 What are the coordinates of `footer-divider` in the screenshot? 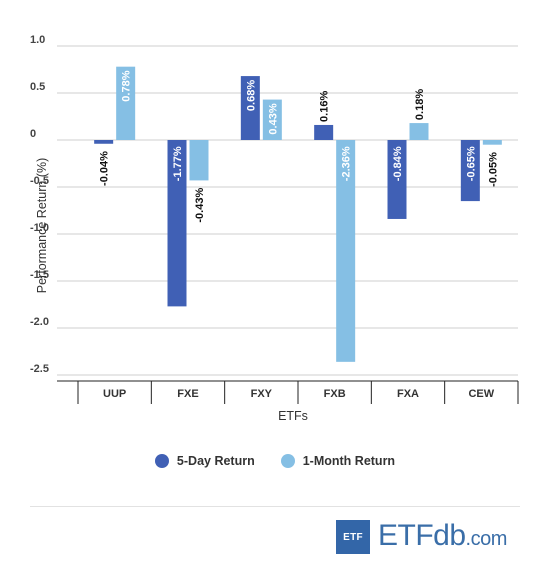 It's located at (275, 506).